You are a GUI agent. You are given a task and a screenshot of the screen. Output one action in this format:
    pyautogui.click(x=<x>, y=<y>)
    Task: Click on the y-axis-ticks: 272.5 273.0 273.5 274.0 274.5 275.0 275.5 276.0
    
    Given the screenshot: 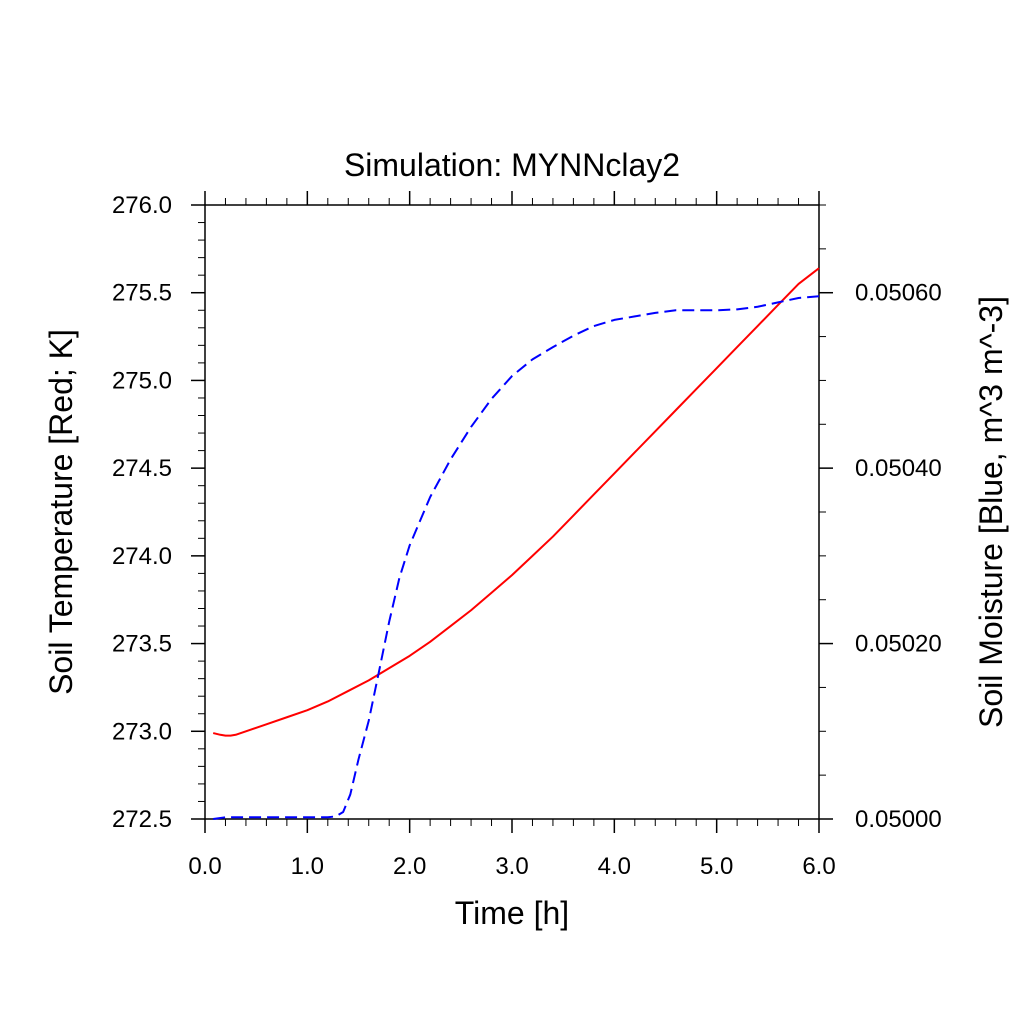 What is the action you would take?
    pyautogui.click(x=158, y=512)
    